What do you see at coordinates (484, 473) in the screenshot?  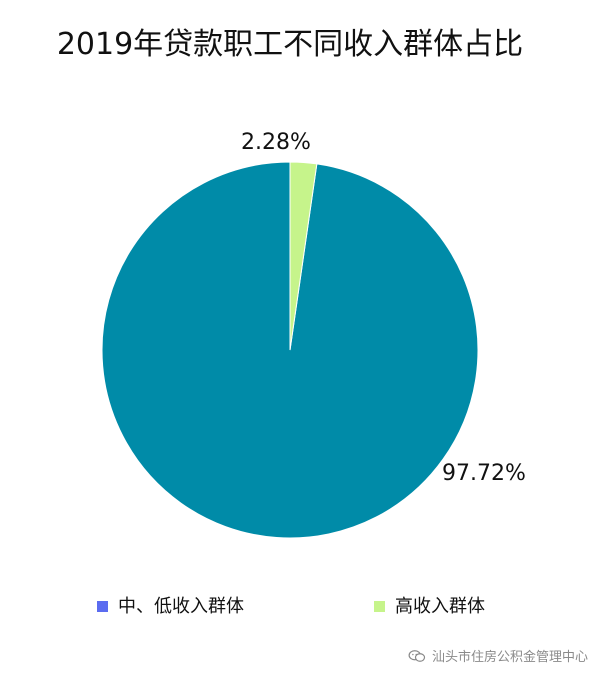 I see `slice-label: 97.72%` at bounding box center [484, 473].